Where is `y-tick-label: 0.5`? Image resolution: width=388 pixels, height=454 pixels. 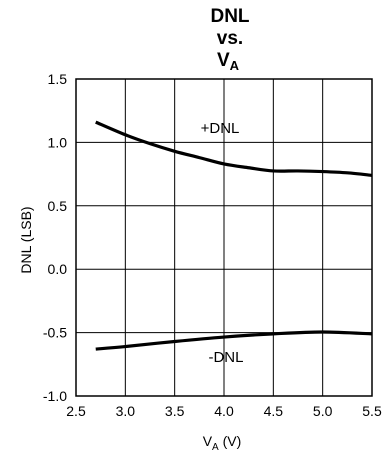
y-tick-label: 0.5 is located at coordinates (58, 206).